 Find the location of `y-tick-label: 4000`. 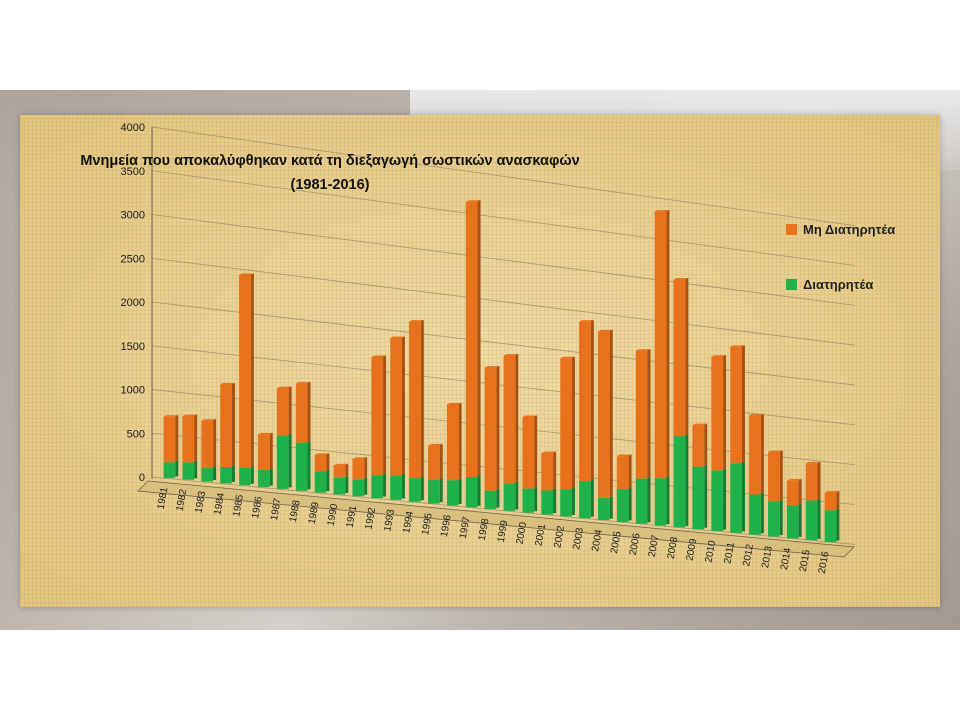

y-tick-label: 4000 is located at coordinates (133, 128).